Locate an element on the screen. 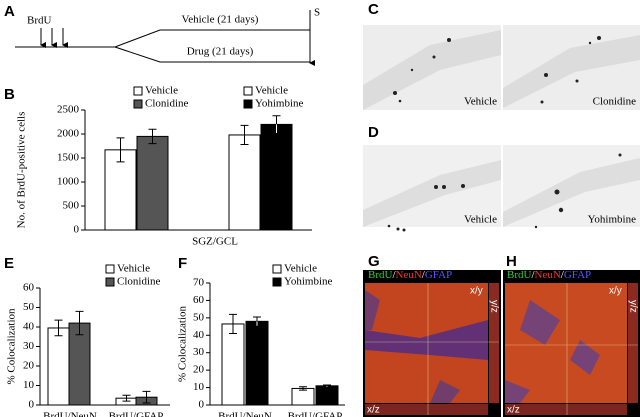  y-tick-label: 1000 is located at coordinates (68, 182).